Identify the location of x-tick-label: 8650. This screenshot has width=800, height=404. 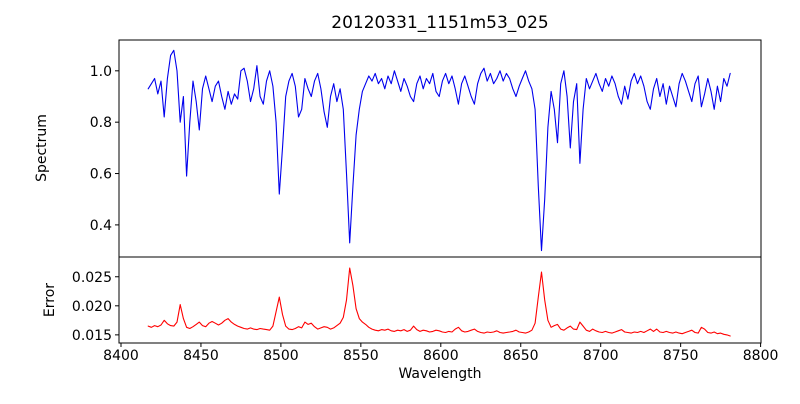
(521, 356).